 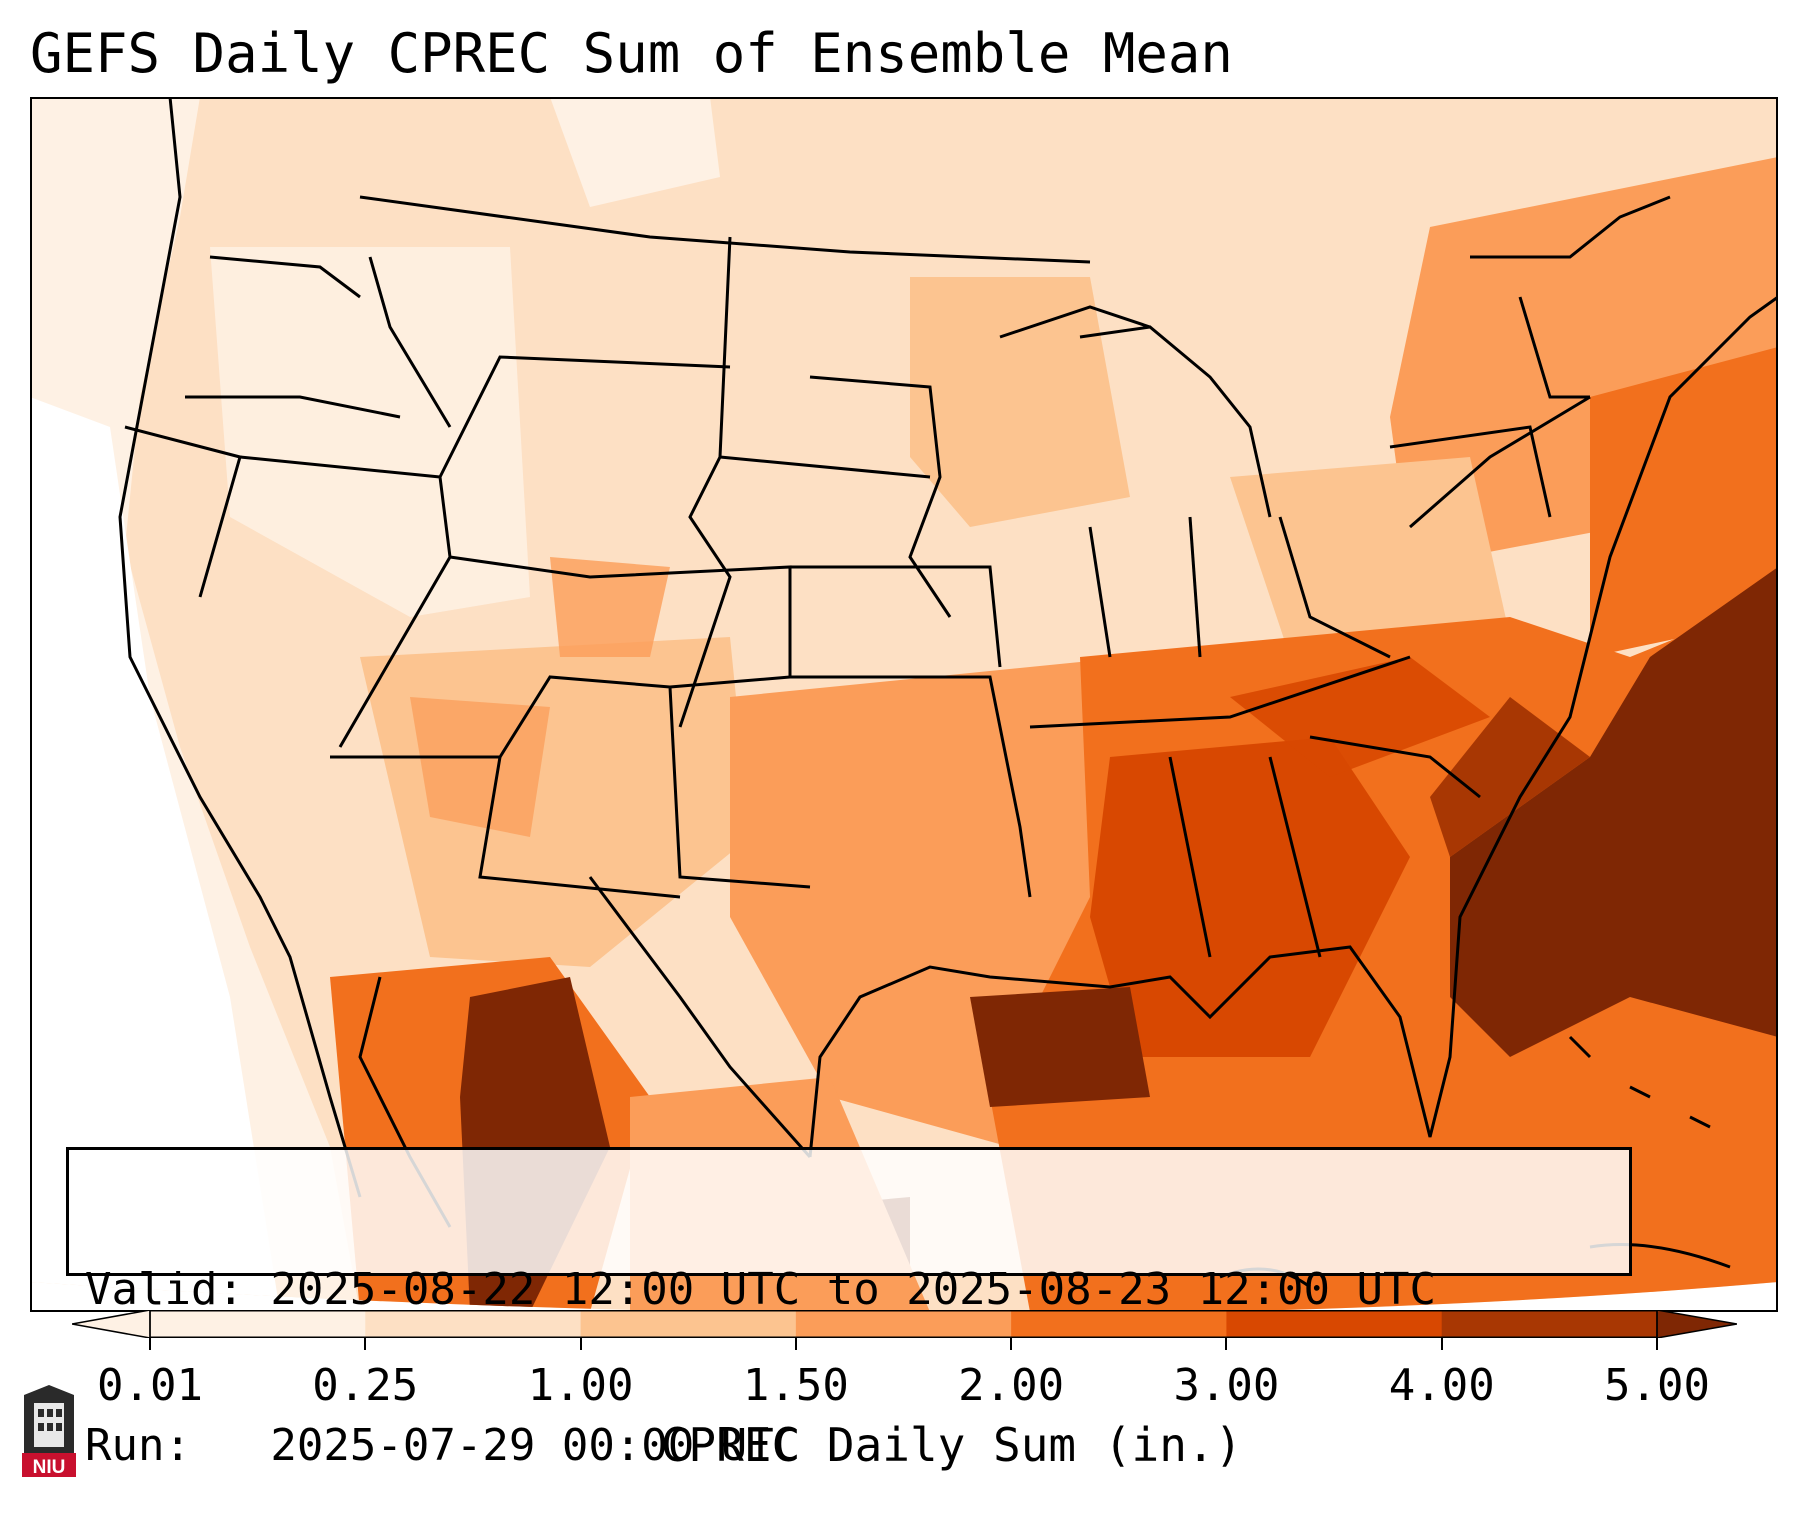 I want to click on colorbar-extend-high, so click(x=1696, y=1324).